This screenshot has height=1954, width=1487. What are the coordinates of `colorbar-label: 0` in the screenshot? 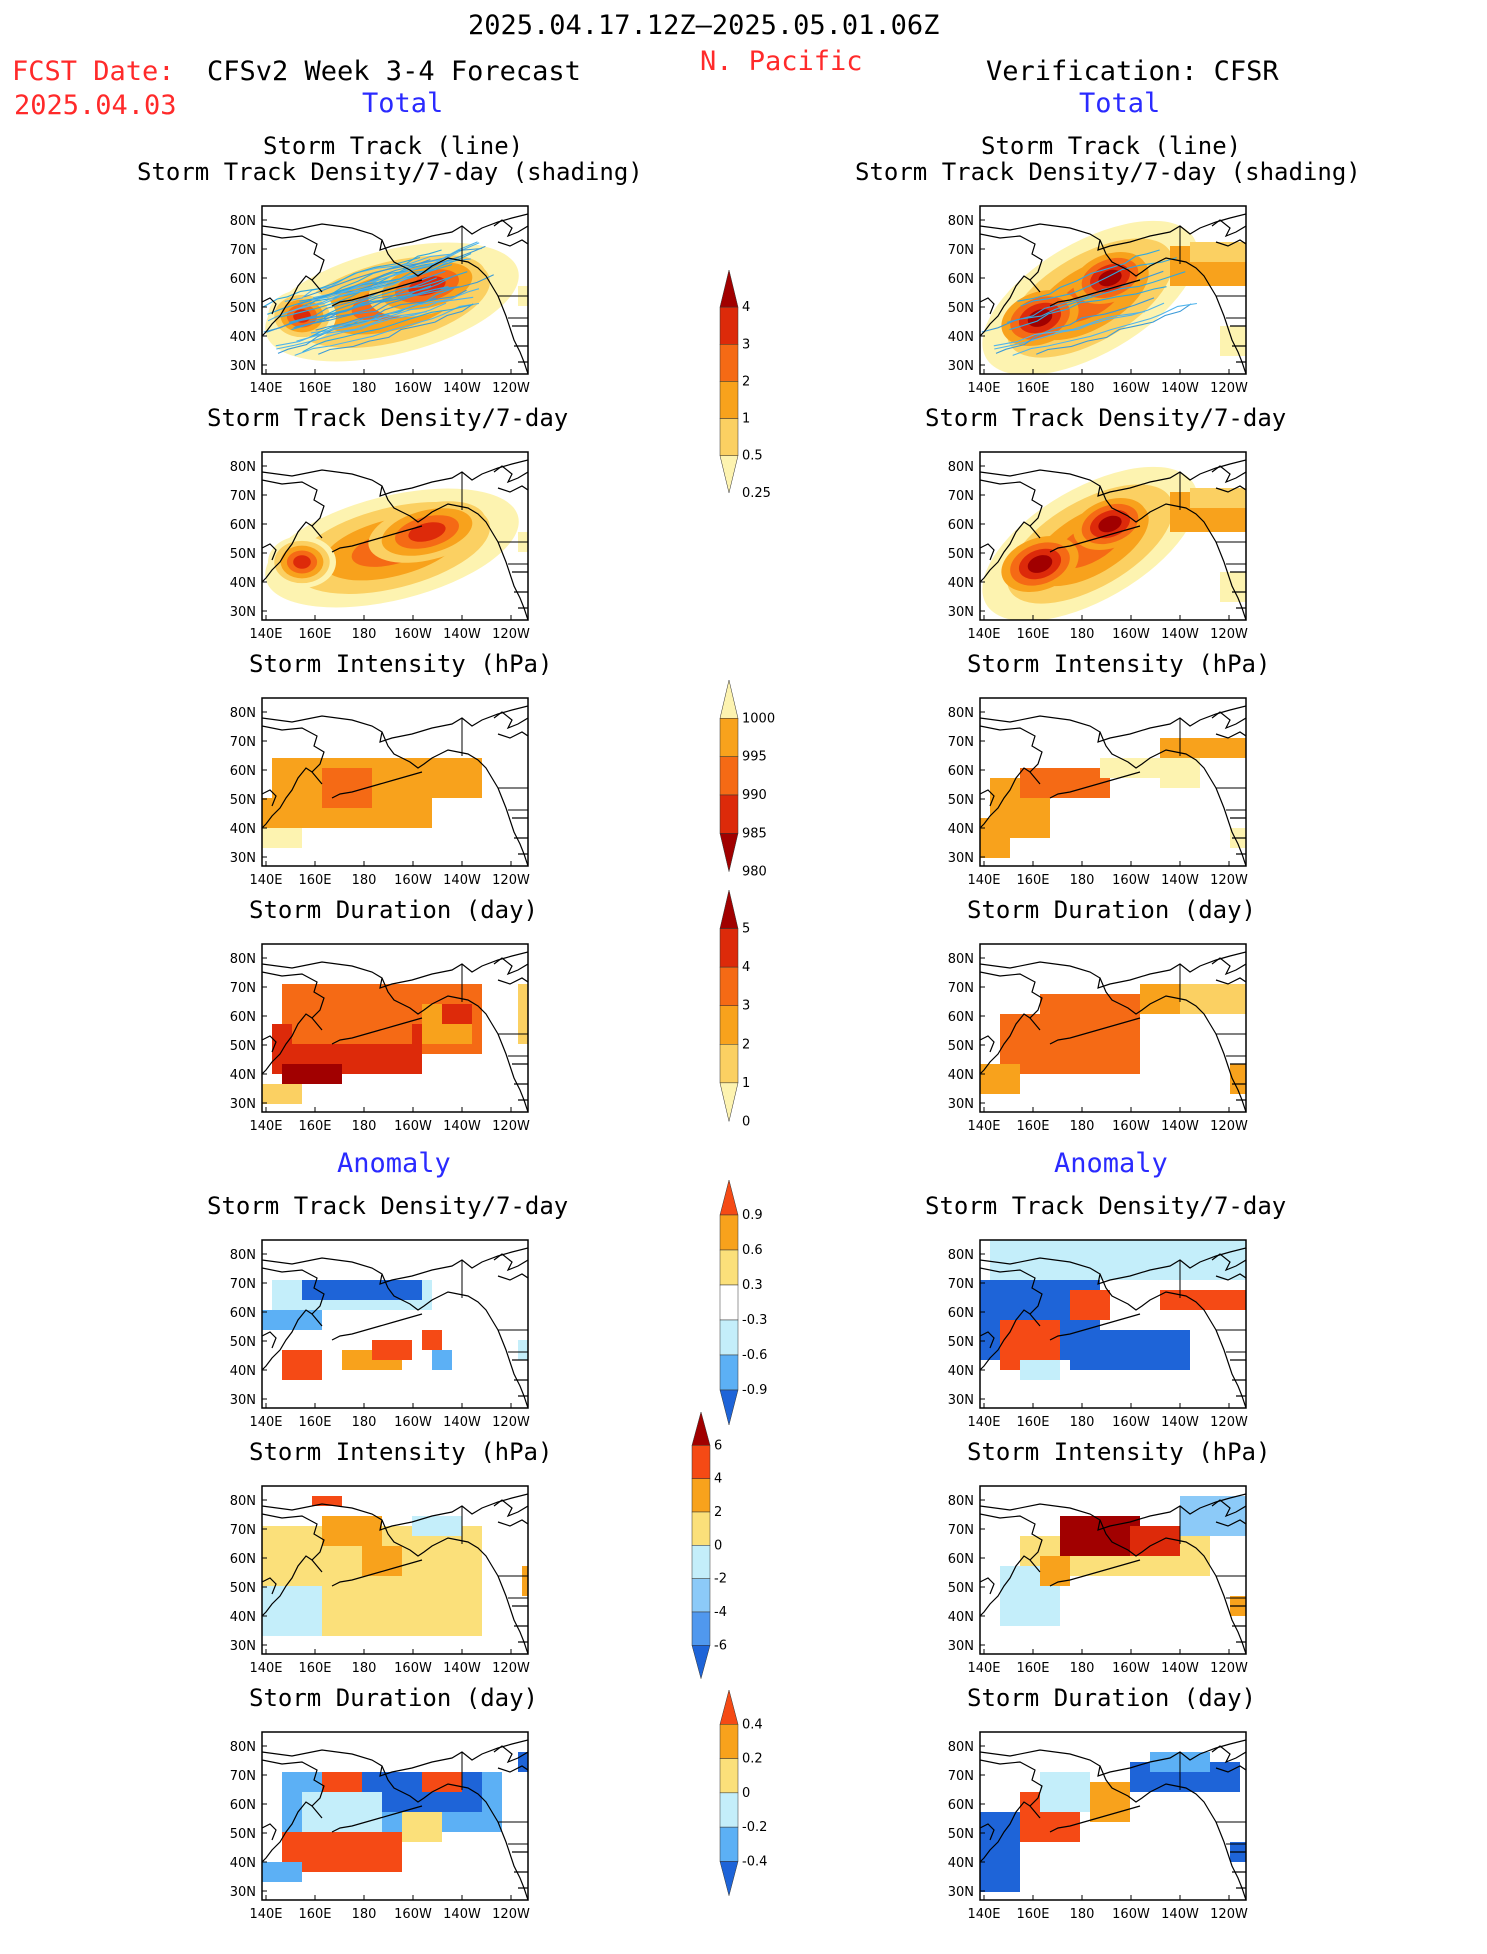 It's located at (718, 1545).